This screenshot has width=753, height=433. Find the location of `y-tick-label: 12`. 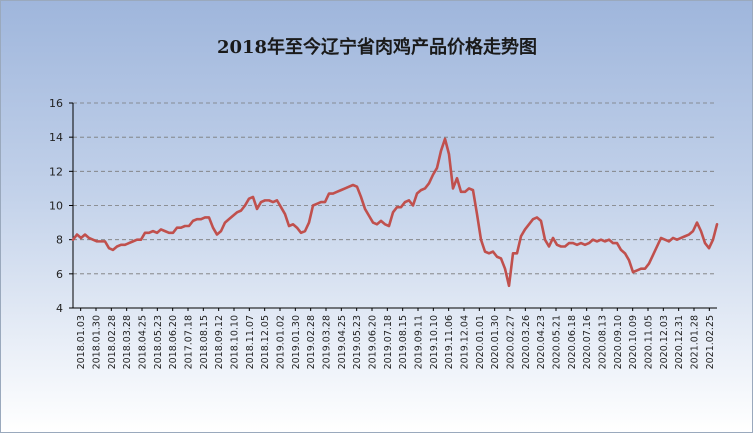

y-tick-label: 12 is located at coordinates (56, 171).